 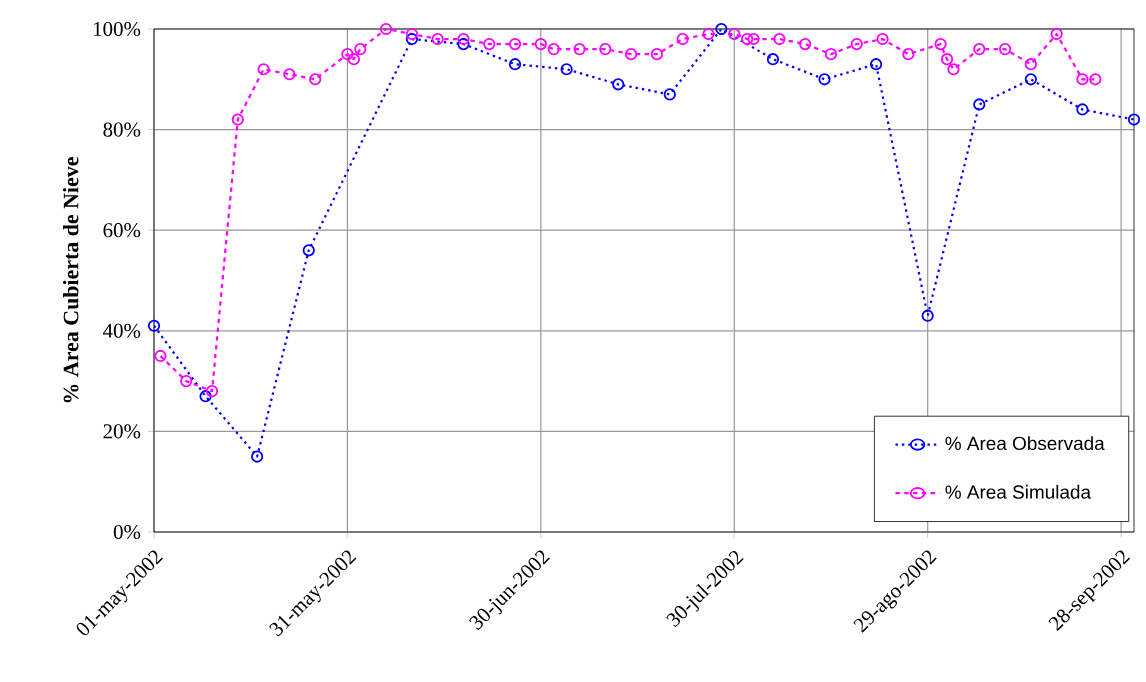 What do you see at coordinates (122, 330) in the screenshot?
I see `y-tick-label: 40%` at bounding box center [122, 330].